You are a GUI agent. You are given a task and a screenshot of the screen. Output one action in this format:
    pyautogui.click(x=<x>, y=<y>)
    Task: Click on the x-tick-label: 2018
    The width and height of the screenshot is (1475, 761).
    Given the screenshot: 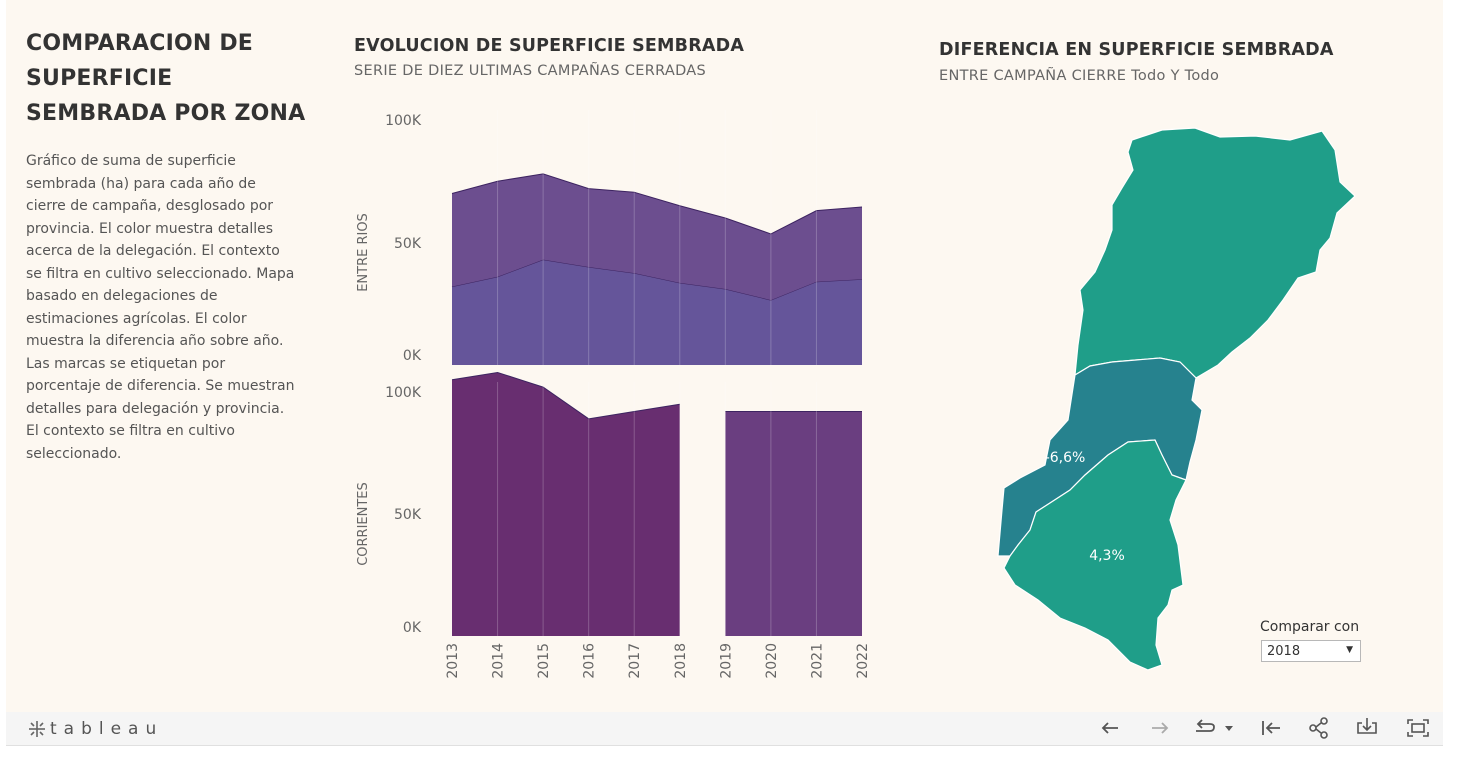 What is the action you would take?
    pyautogui.click(x=681, y=661)
    